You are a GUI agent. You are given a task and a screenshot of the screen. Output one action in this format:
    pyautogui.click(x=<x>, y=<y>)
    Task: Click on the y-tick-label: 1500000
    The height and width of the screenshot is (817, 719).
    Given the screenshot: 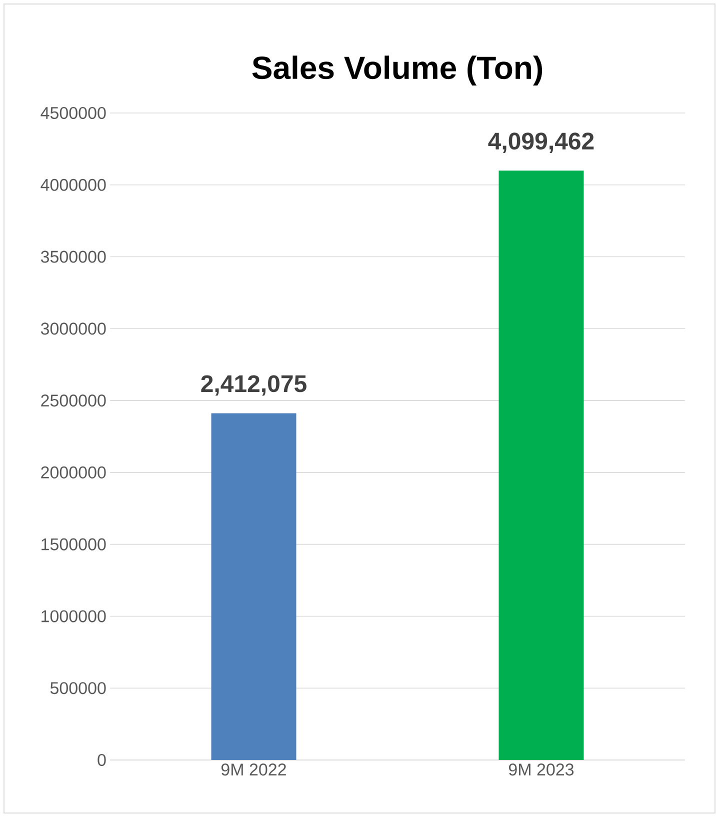 What is the action you would take?
    pyautogui.click(x=74, y=544)
    